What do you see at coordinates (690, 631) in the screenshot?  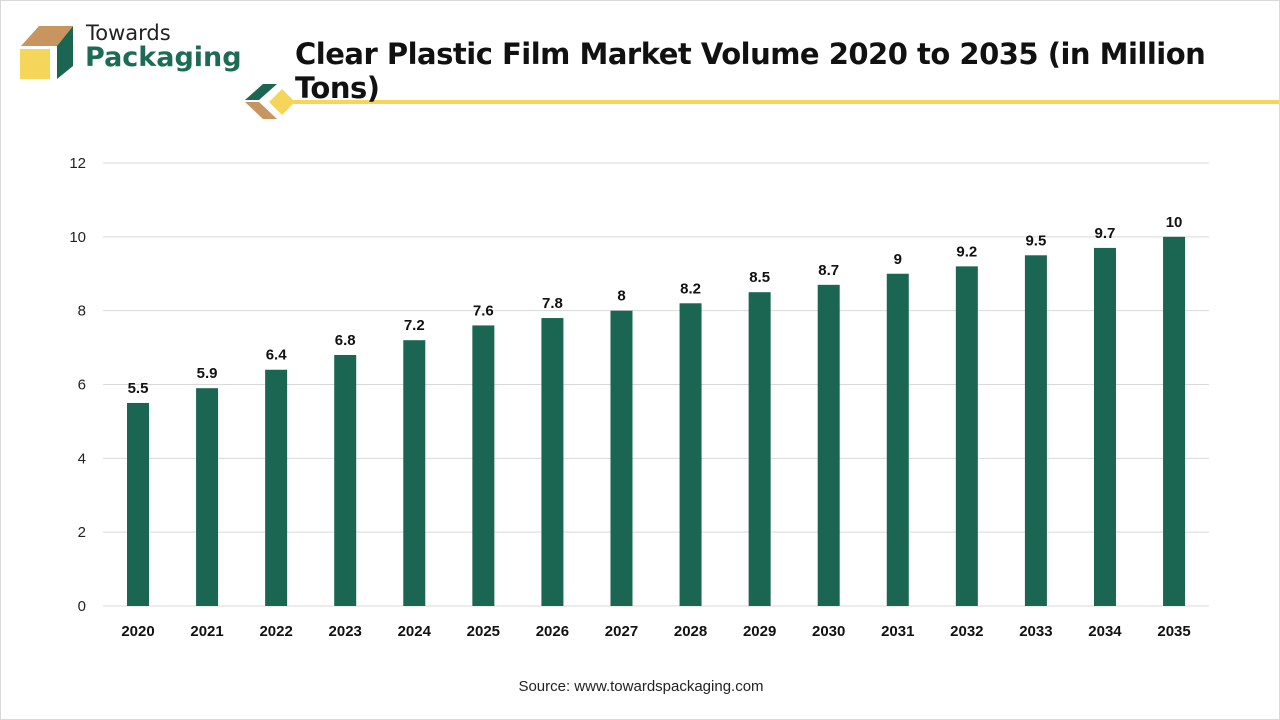 I see `x-tick-label: 2028` at bounding box center [690, 631].